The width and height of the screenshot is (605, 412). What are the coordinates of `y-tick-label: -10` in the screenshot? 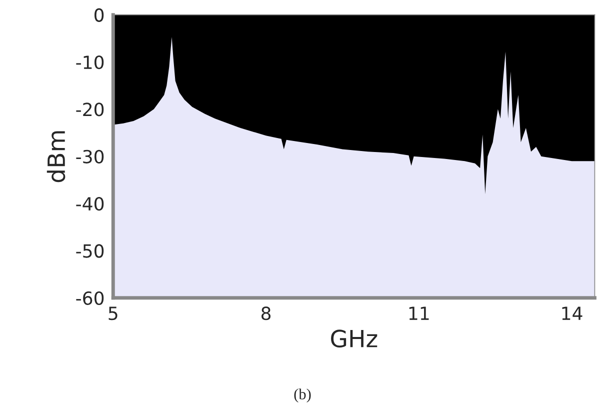 It's located at (90, 62).